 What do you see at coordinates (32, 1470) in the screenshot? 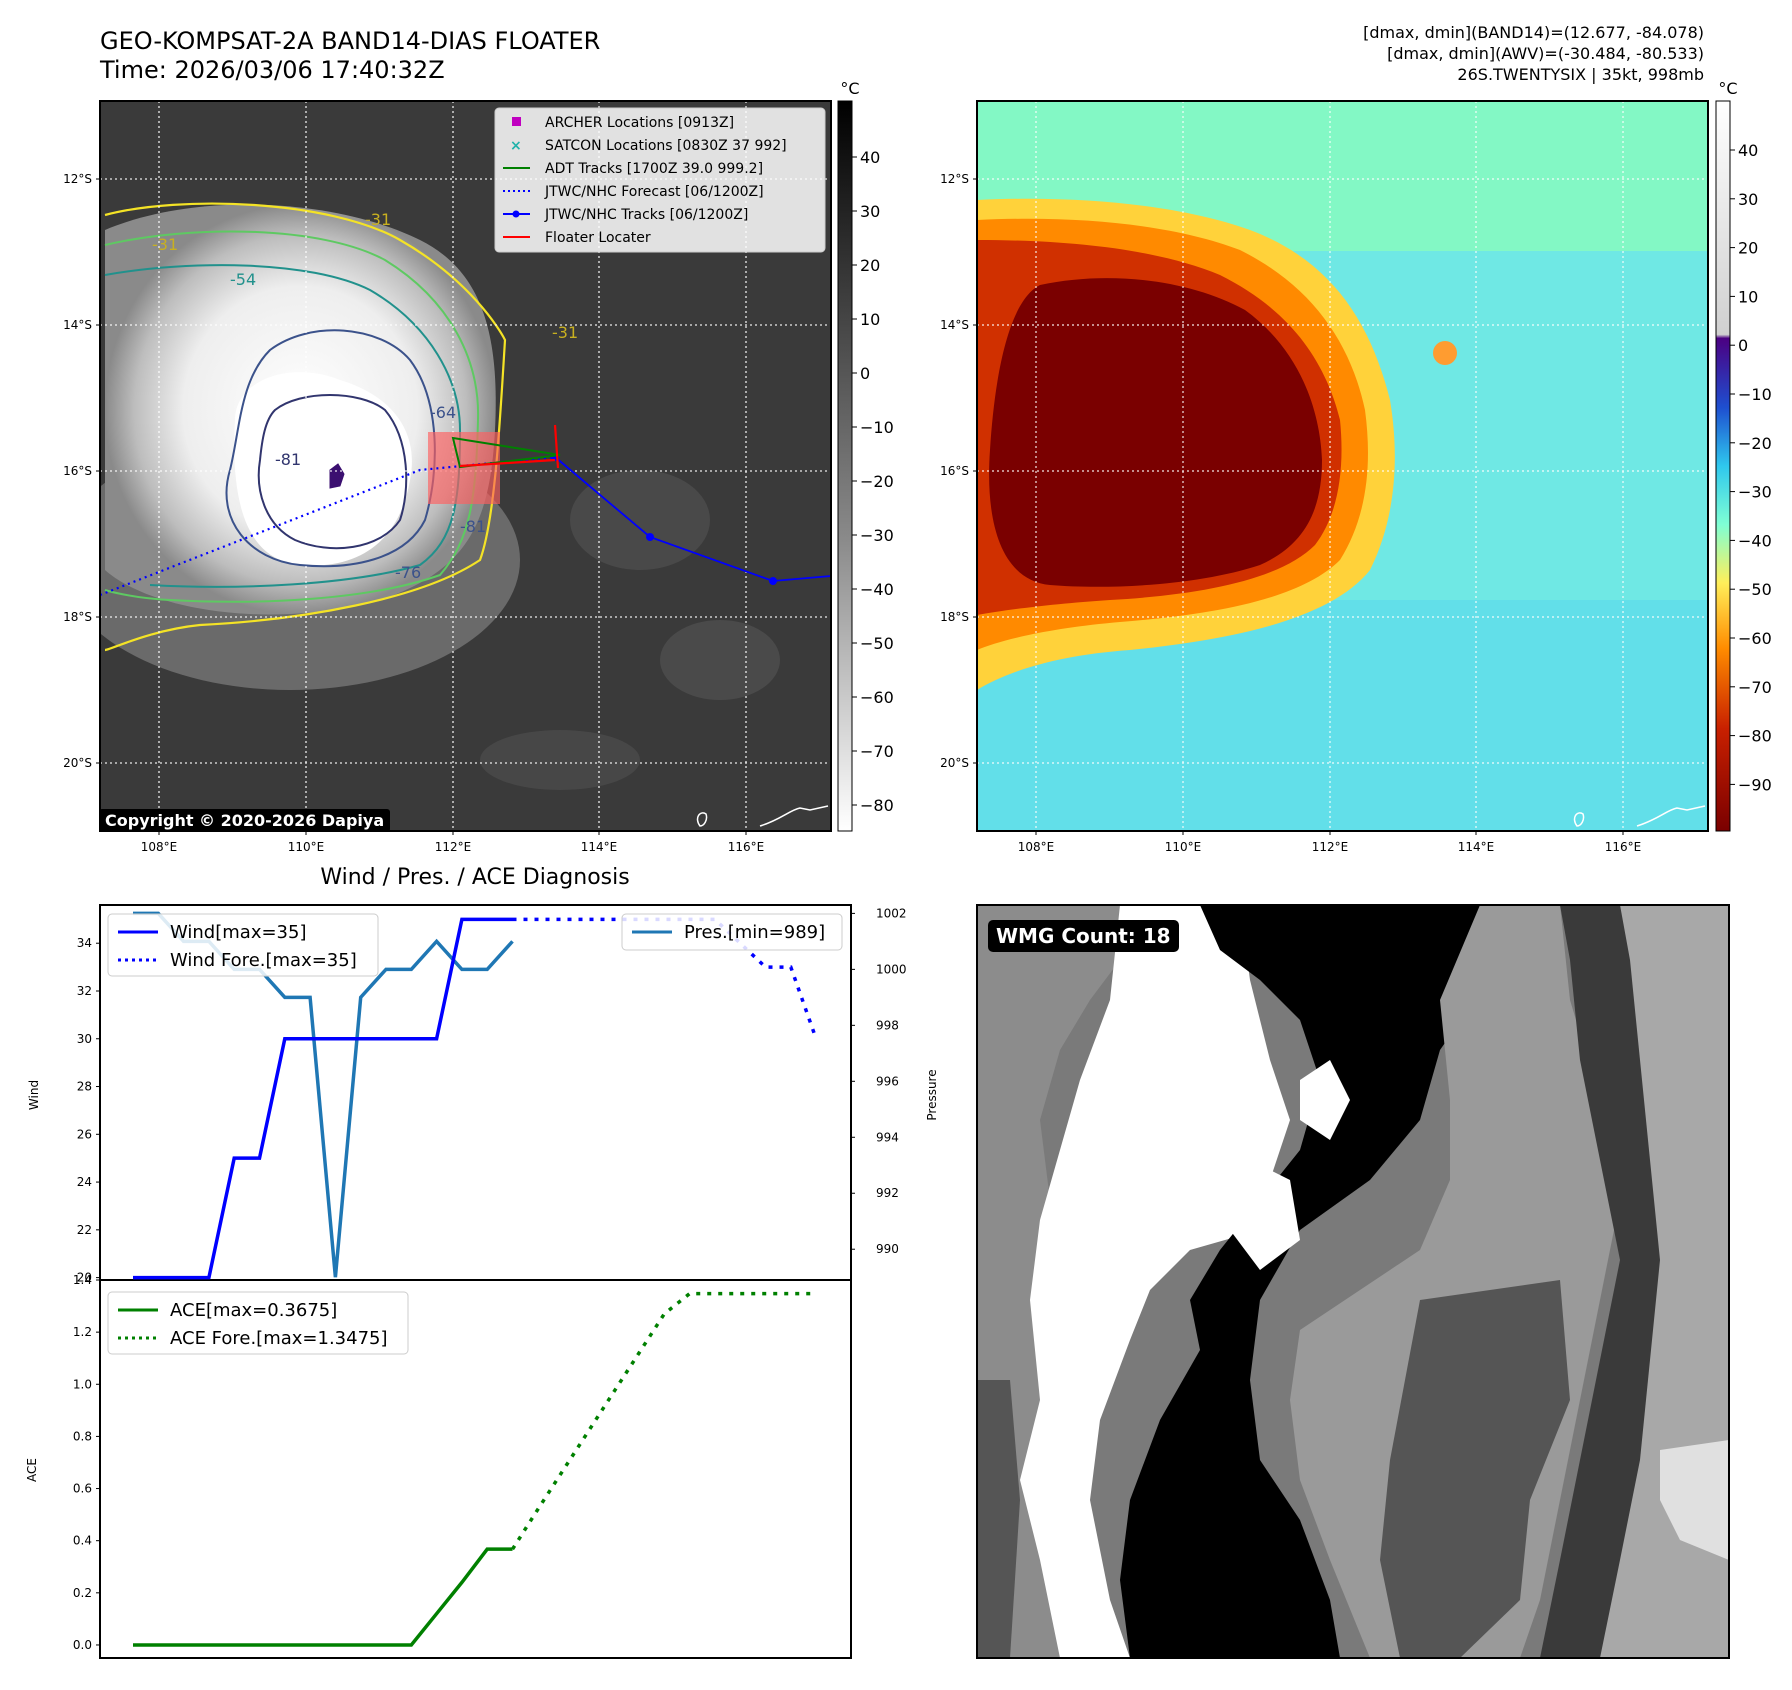
I see `ace-axis-label: ACE` at bounding box center [32, 1470].